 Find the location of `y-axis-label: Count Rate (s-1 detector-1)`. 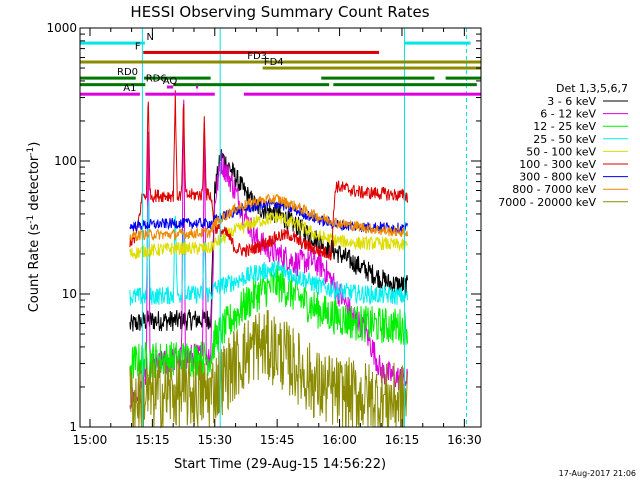

y-axis-label: Count Rate (s-1 detector-1) is located at coordinates (34, 227).